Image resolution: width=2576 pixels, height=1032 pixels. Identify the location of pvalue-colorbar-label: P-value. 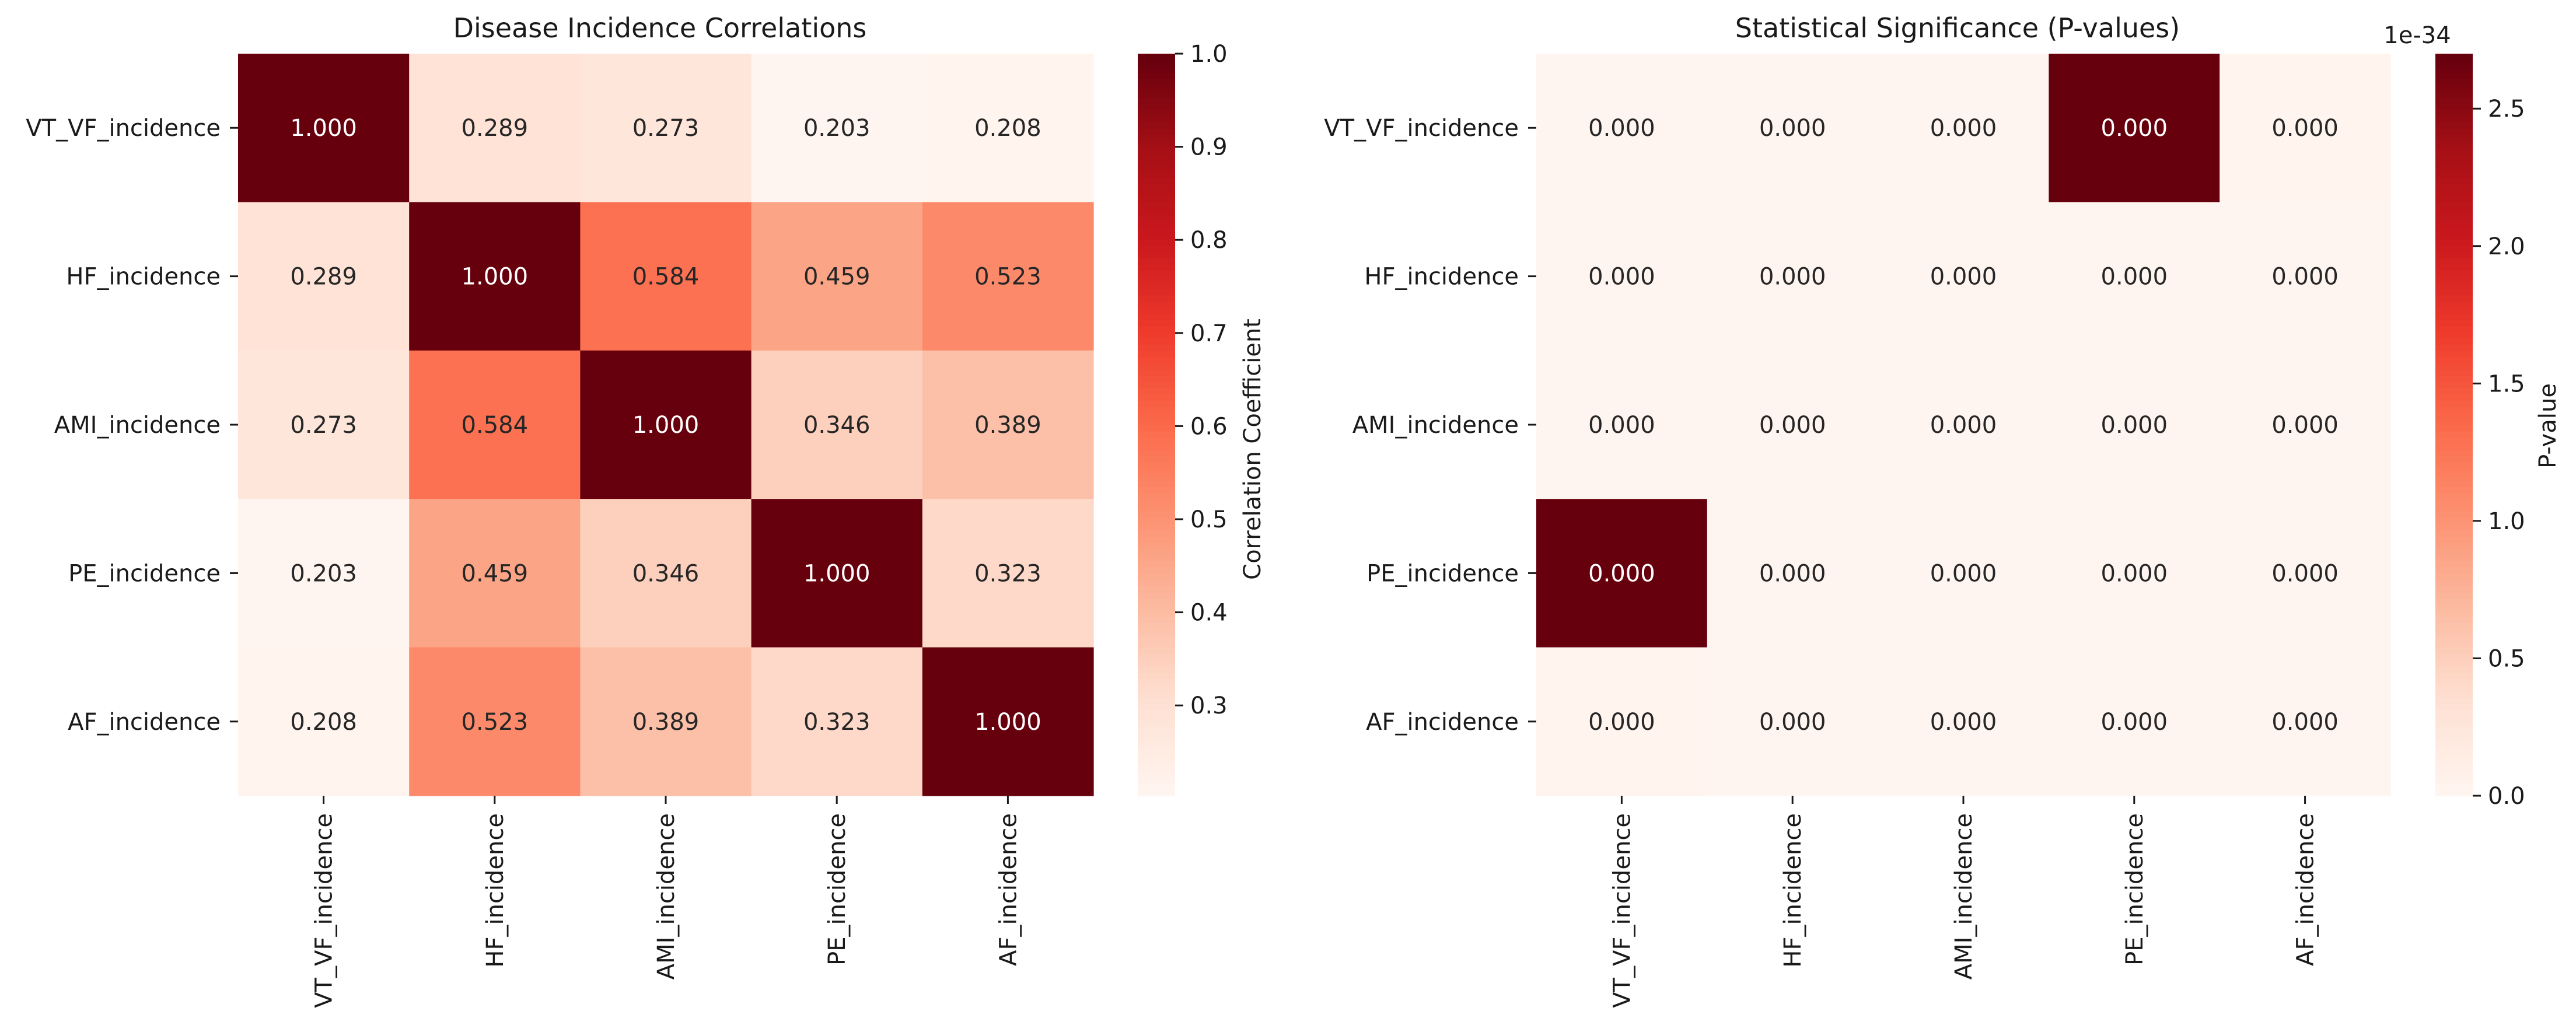
(2548, 425).